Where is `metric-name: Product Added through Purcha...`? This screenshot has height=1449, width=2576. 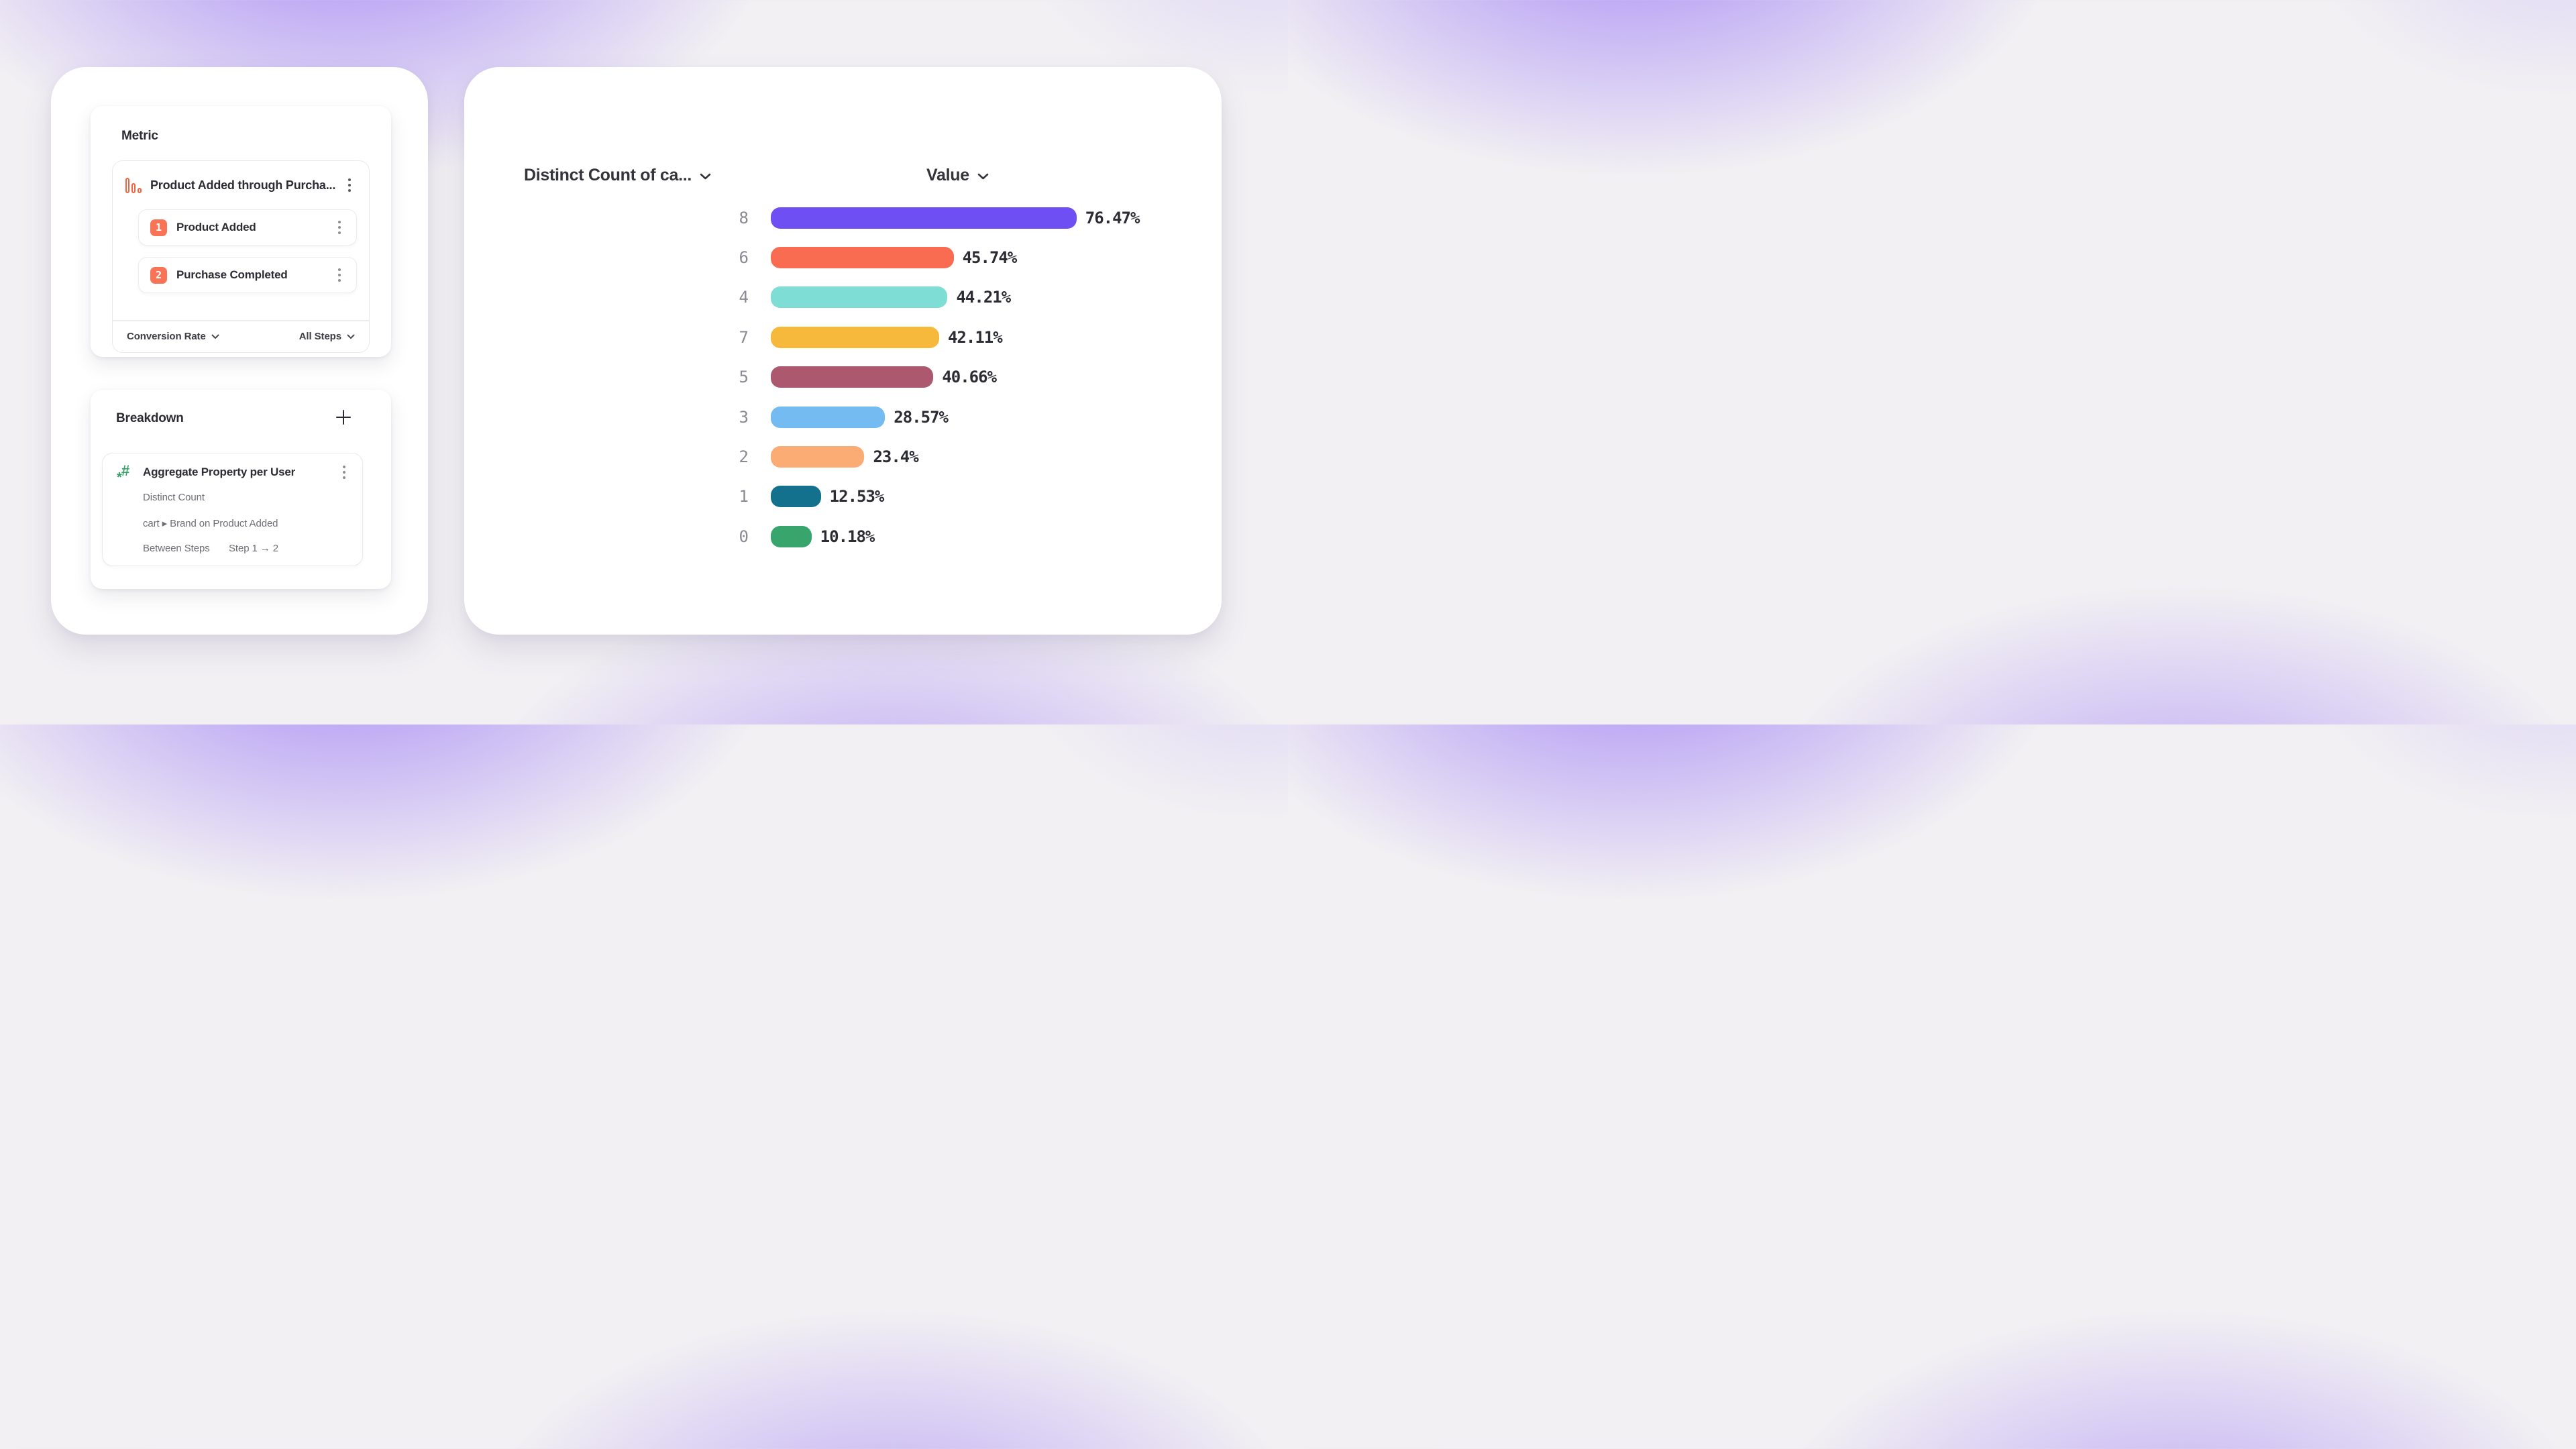
metric-name: Product Added through Purcha... is located at coordinates (243, 185).